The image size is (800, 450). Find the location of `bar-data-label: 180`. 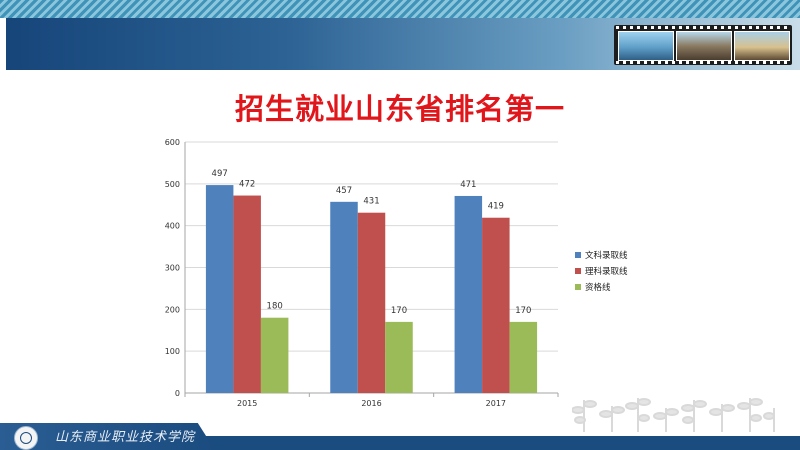

bar-data-label: 180 is located at coordinates (275, 307).